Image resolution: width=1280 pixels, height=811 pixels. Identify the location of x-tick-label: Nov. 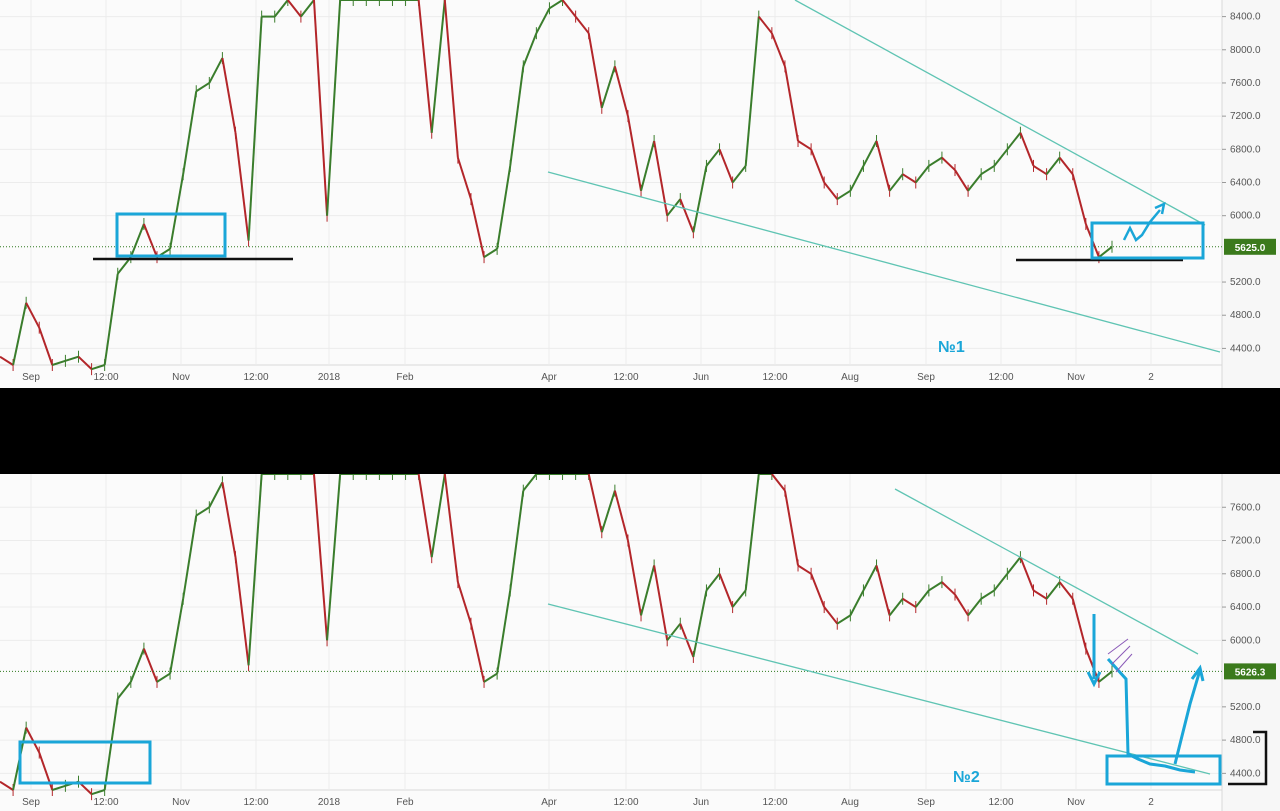
(1076, 802).